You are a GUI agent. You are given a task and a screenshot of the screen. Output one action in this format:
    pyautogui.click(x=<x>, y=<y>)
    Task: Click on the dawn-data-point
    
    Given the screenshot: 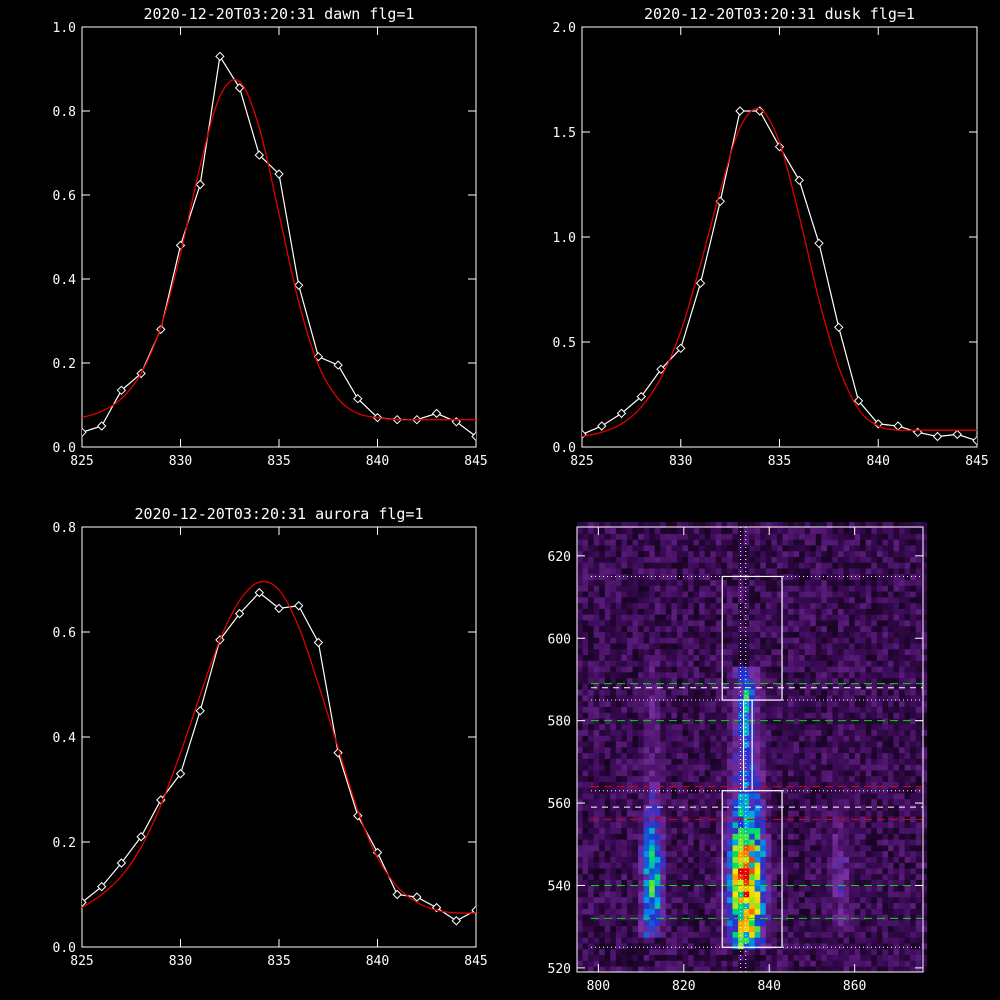 What is the action you would take?
    pyautogui.click(x=279, y=174)
    